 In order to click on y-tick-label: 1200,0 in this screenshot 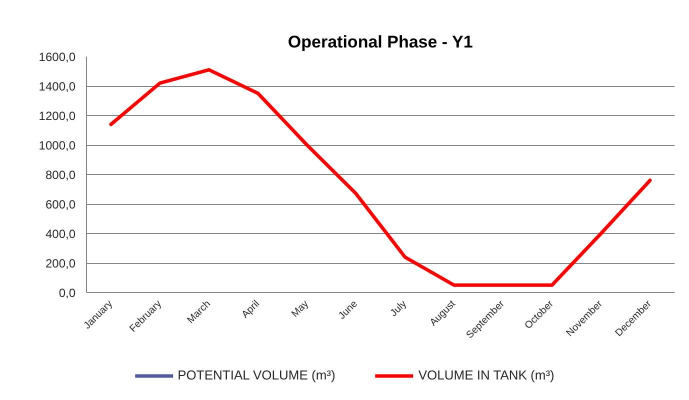, I will do `click(57, 116)`.